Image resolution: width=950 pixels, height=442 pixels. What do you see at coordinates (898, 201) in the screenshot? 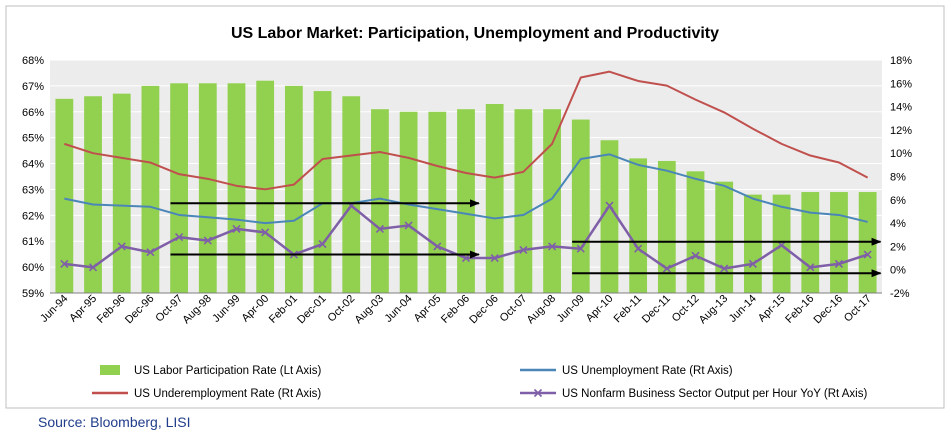
I see `right-tick-label: 6%` at bounding box center [898, 201].